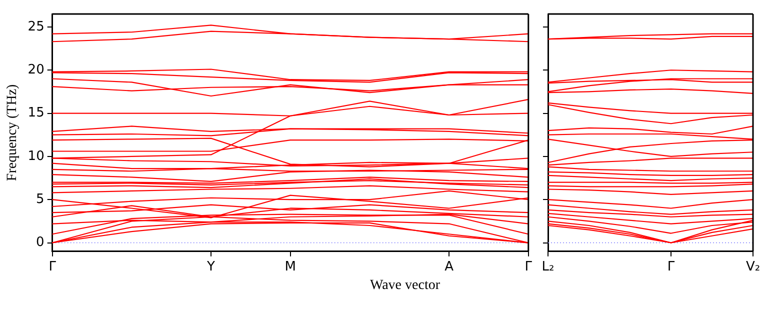 This screenshot has height=310, width=775. Describe the element at coordinates (211, 267) in the screenshot. I see `x-tick-label: Y` at that location.